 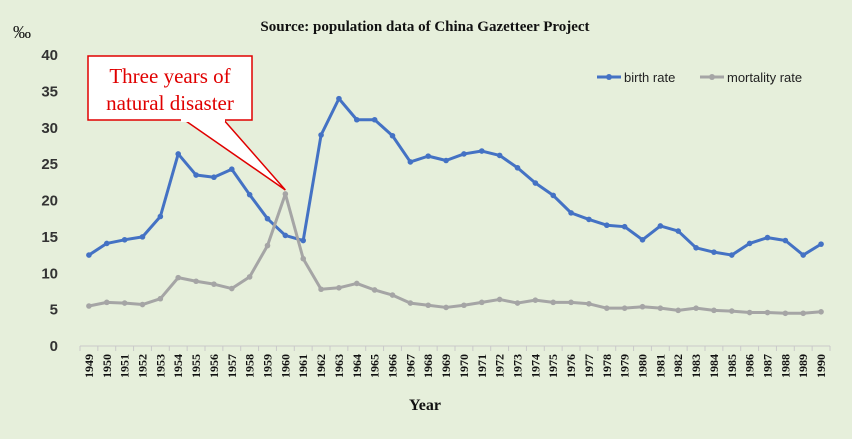 What do you see at coordinates (22, 32) in the screenshot?
I see `y-axis-unit: ‰` at bounding box center [22, 32].